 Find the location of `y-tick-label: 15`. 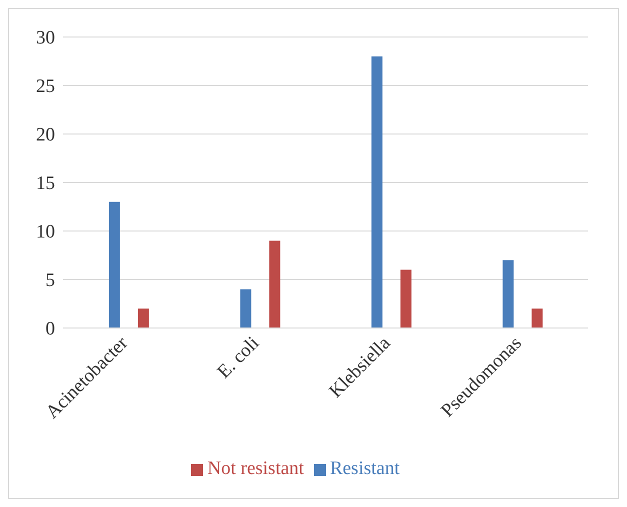

y-tick-label: 15 is located at coordinates (45, 183).